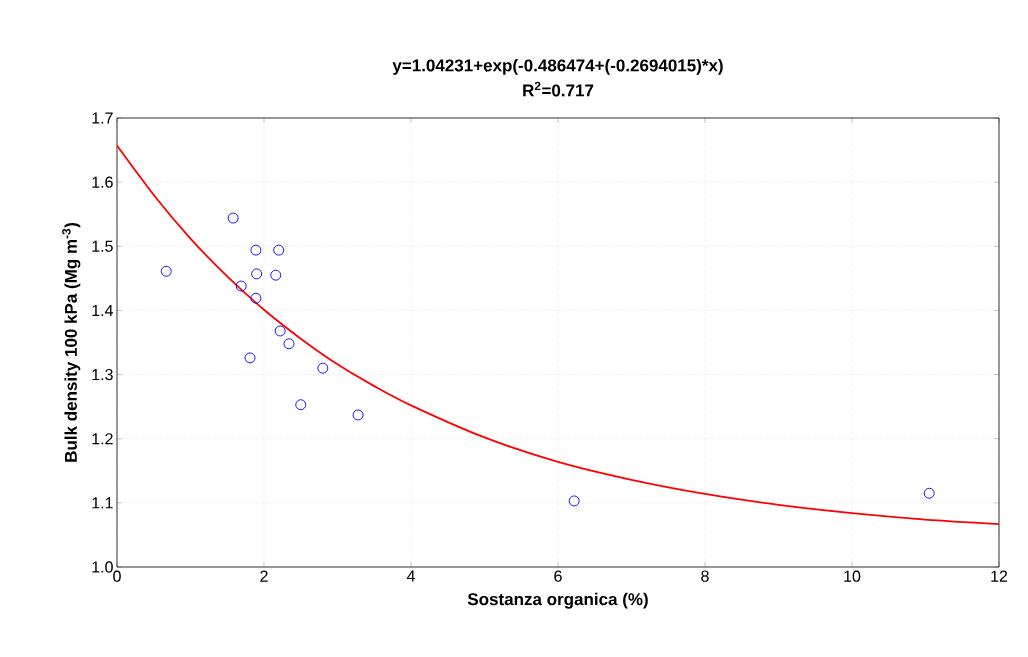 Image resolution: width=1028 pixels, height=657 pixels. I want to click on y-tick-label: 1.7, so click(102, 118).